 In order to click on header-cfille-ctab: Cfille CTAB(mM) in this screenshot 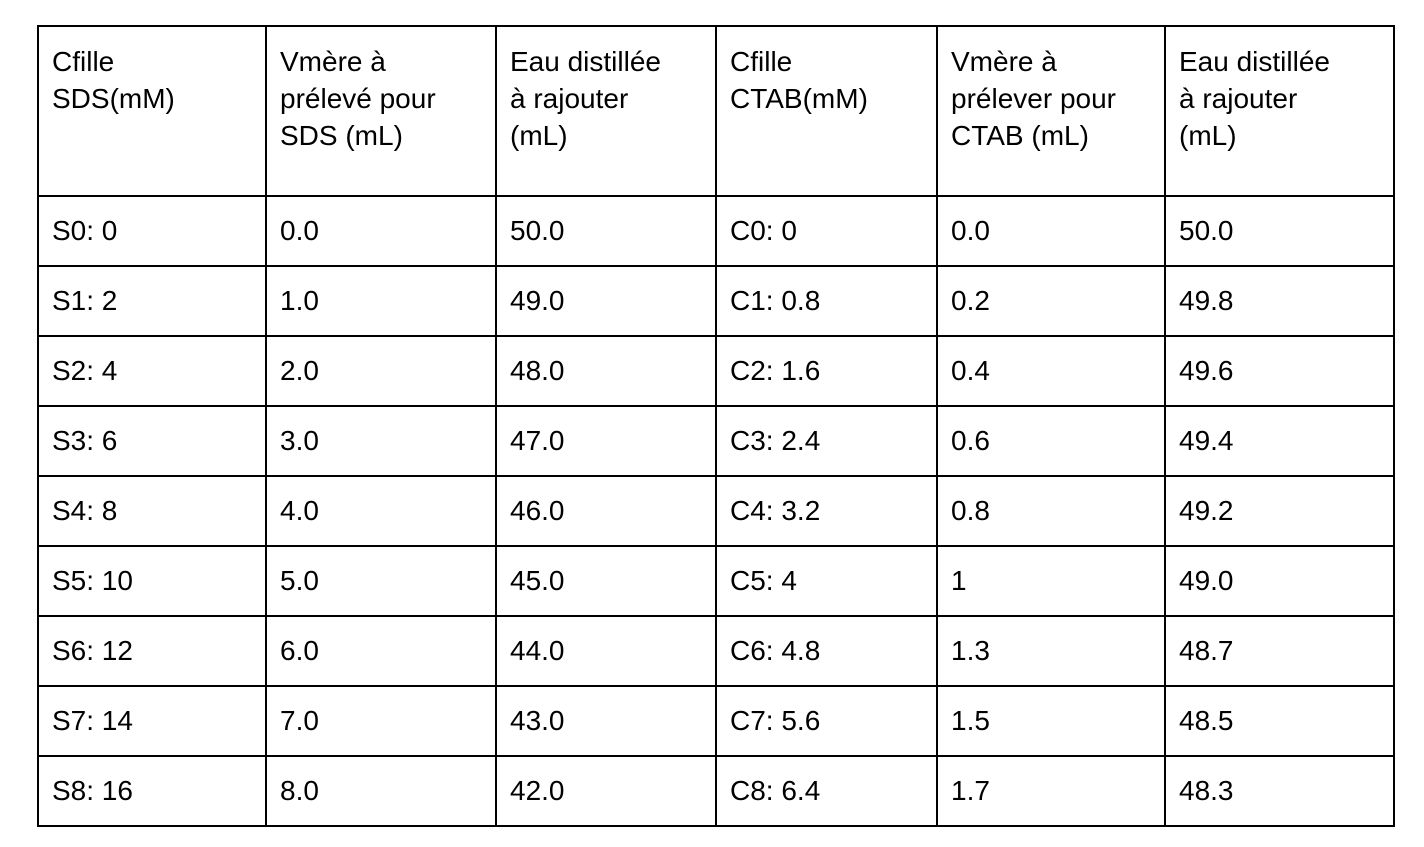, I will do `click(826, 111)`.